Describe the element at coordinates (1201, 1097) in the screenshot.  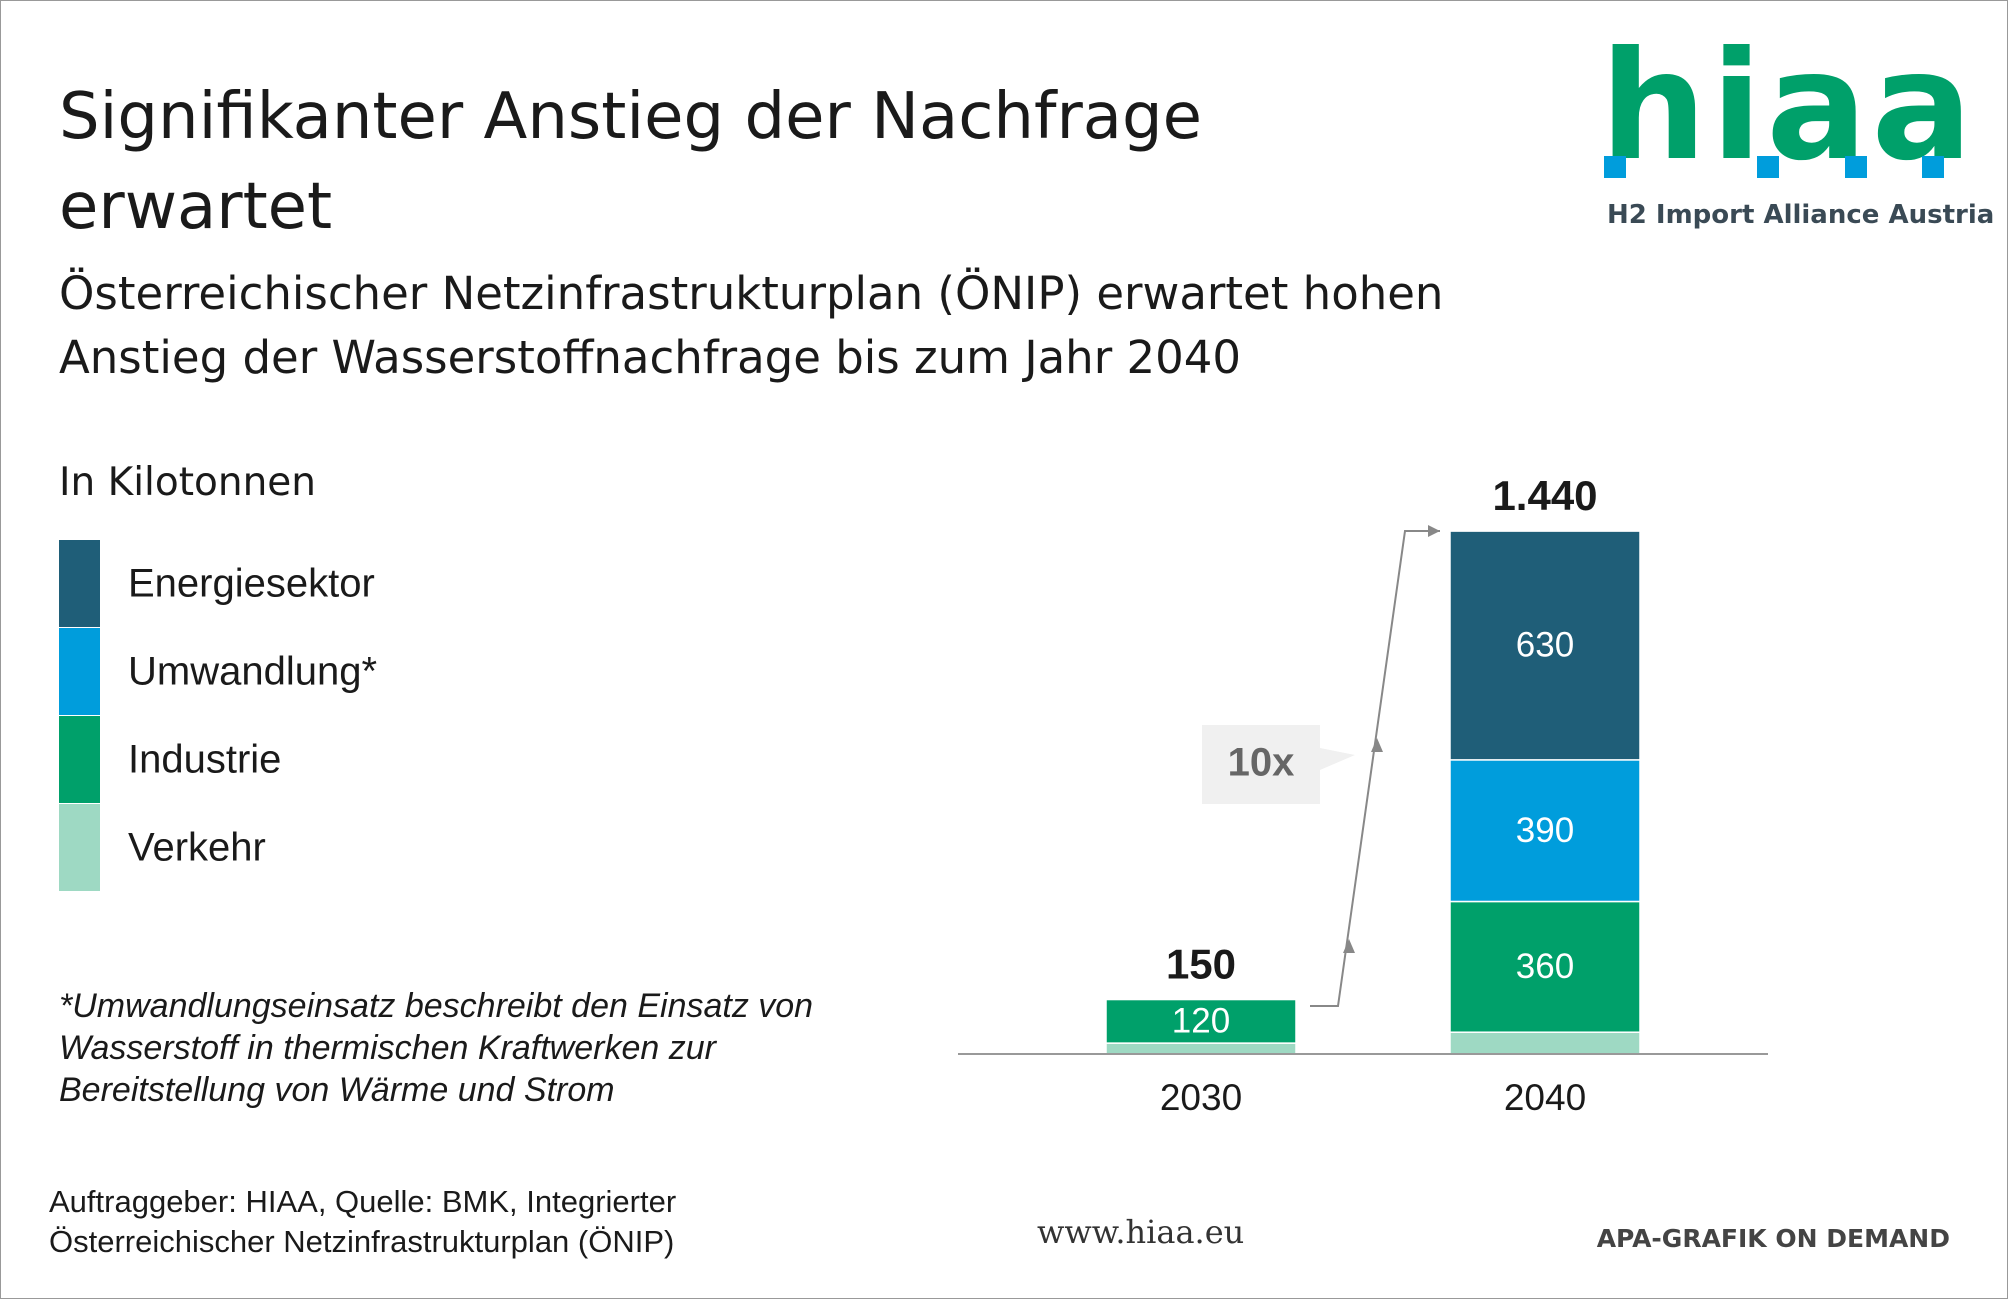
I see `x-tick-label: 2030` at that location.